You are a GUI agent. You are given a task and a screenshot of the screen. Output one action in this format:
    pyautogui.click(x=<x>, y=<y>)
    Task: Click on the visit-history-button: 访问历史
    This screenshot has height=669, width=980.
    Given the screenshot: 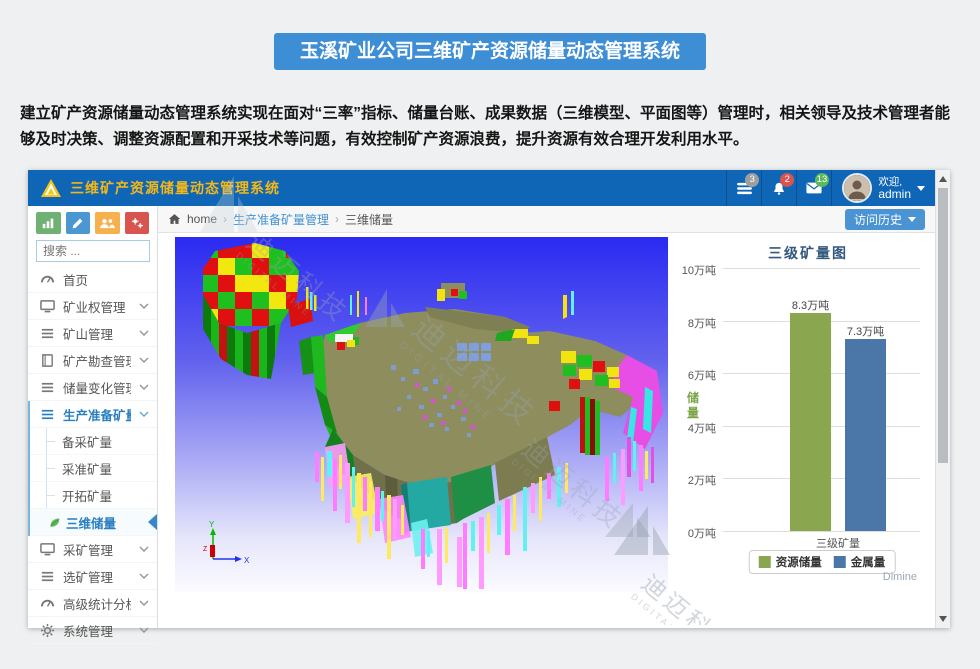 What is the action you would take?
    pyautogui.click(x=884, y=219)
    